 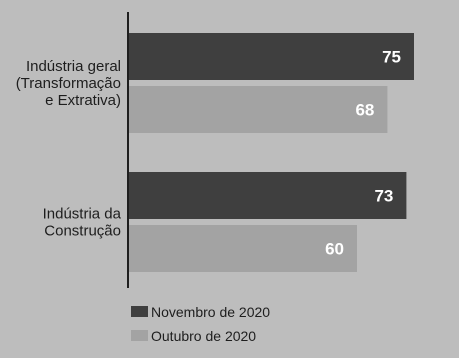 What do you see at coordinates (83, 100) in the screenshot?
I see `category-label-line: e Extrativa)` at bounding box center [83, 100].